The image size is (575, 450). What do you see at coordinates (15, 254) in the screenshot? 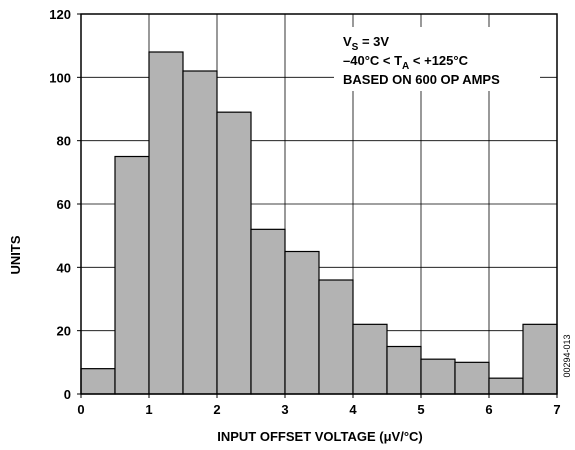
I see `y-axis-title: UNITS` at bounding box center [15, 254].